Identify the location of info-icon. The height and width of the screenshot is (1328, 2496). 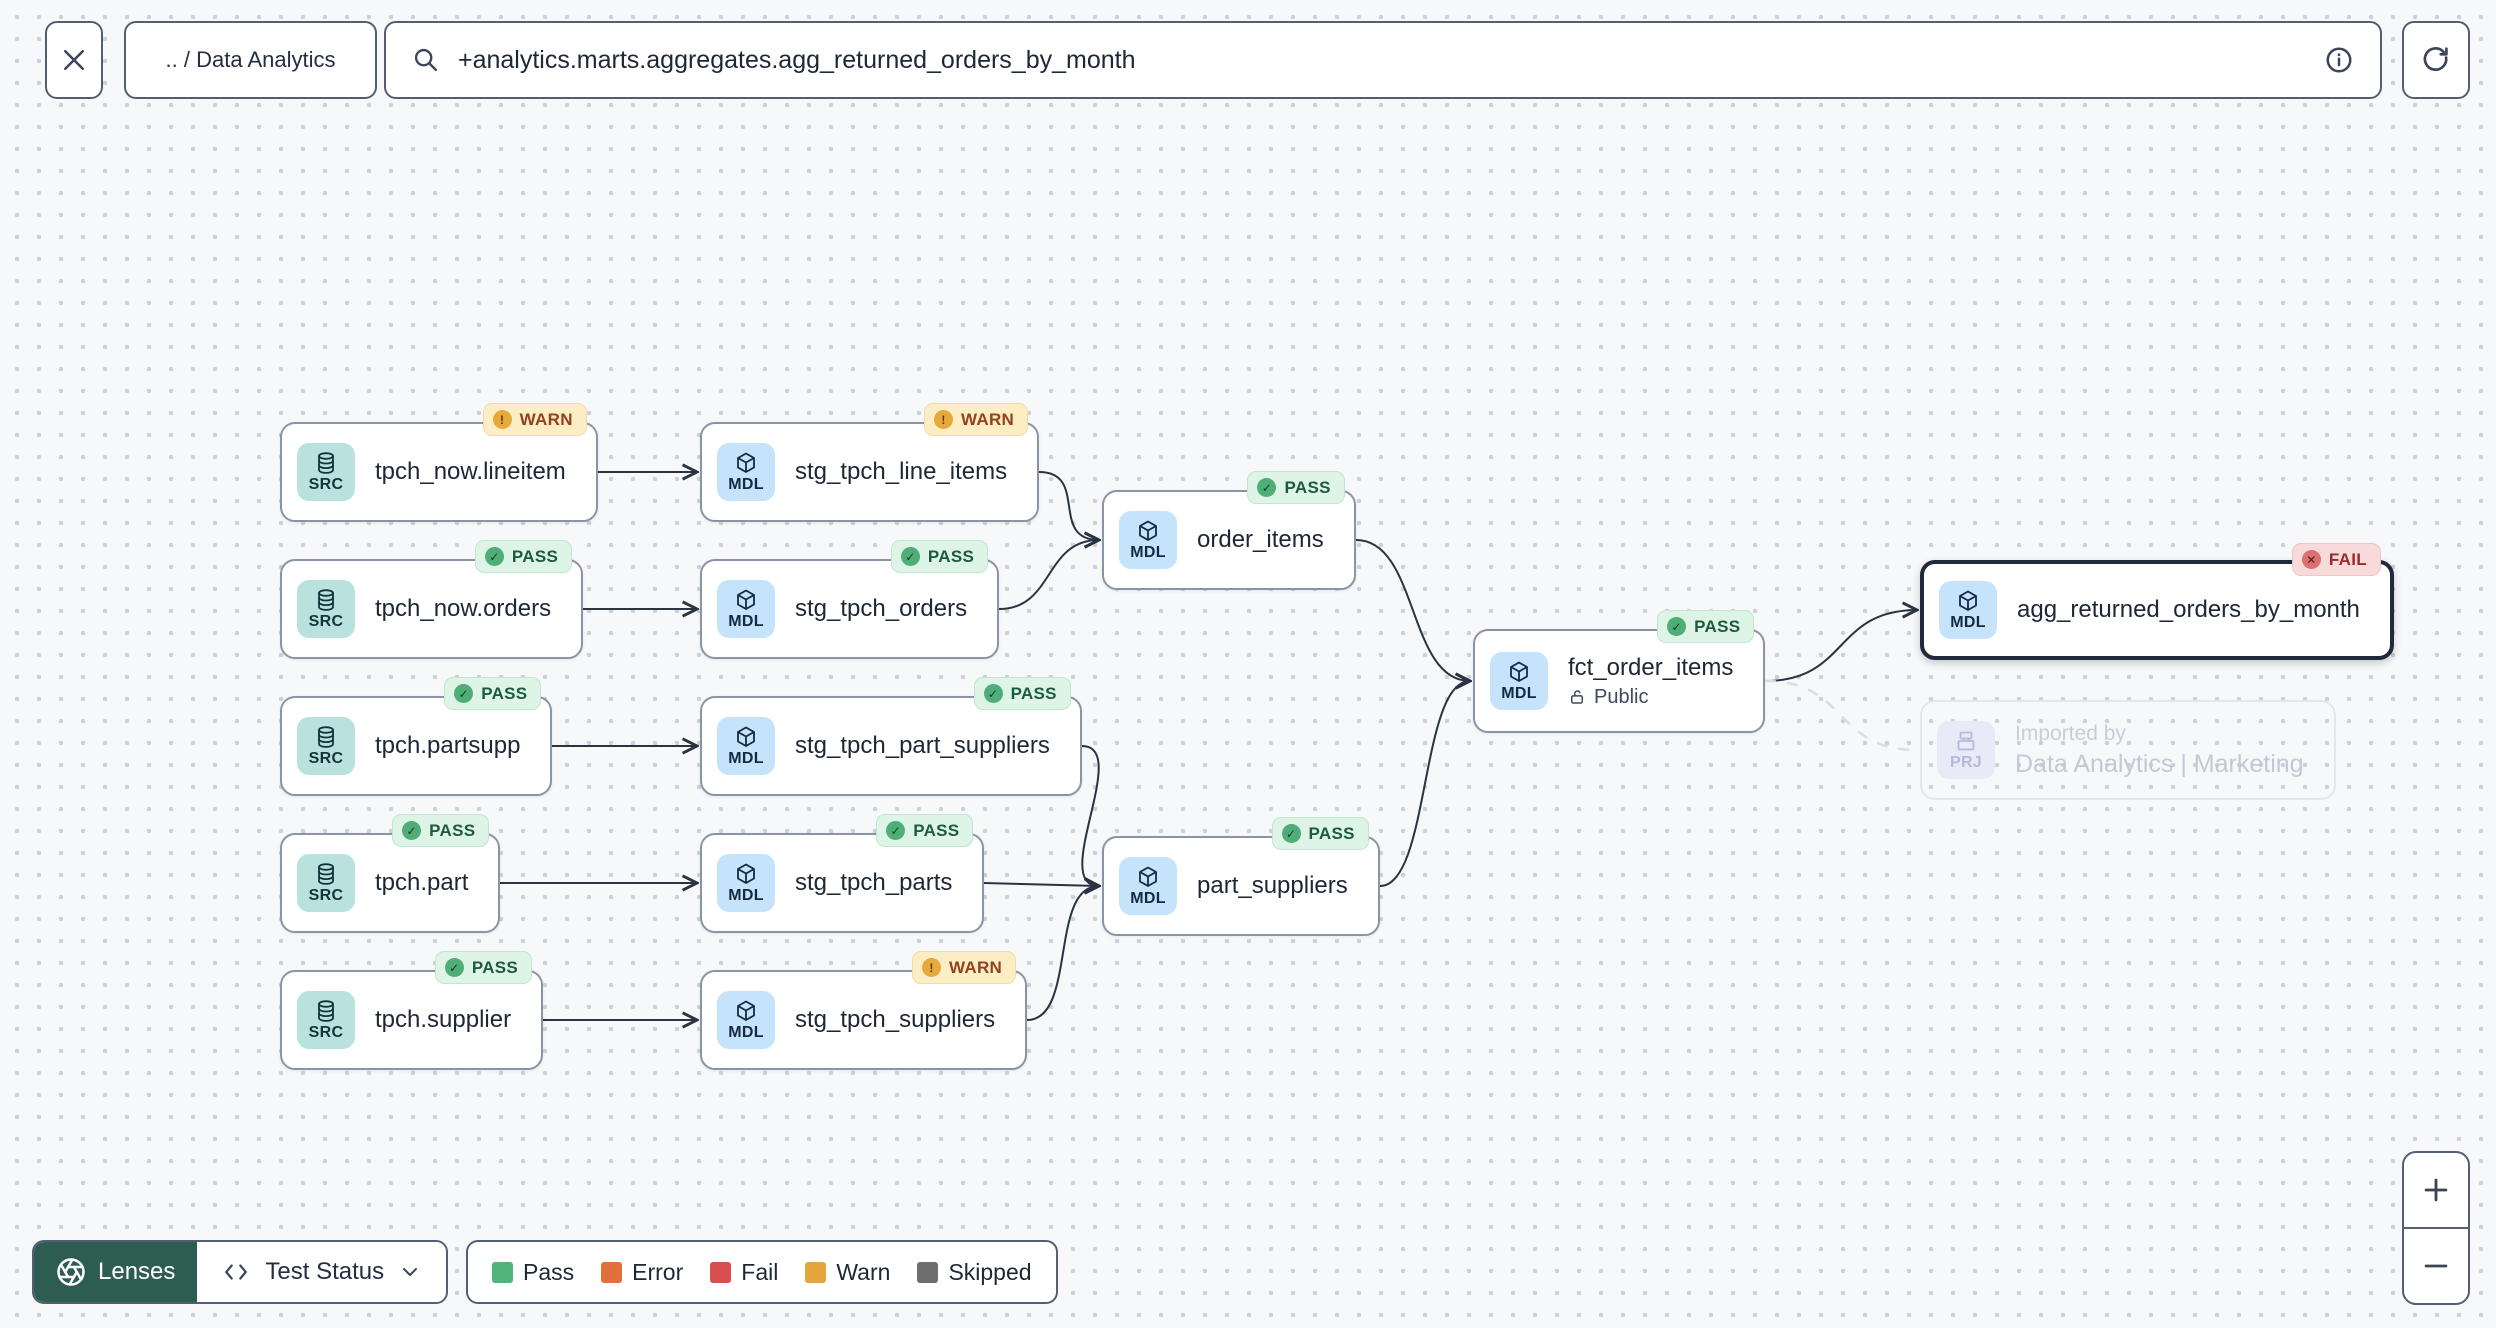
(2339, 60).